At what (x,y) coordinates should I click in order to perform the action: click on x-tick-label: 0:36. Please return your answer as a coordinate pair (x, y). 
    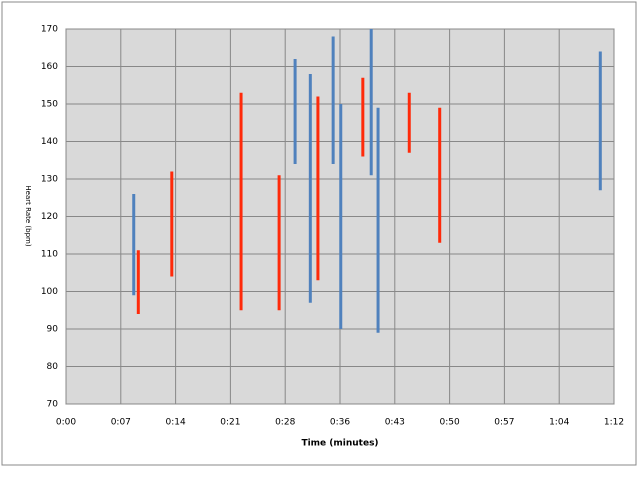
    Looking at the image, I should click on (340, 423).